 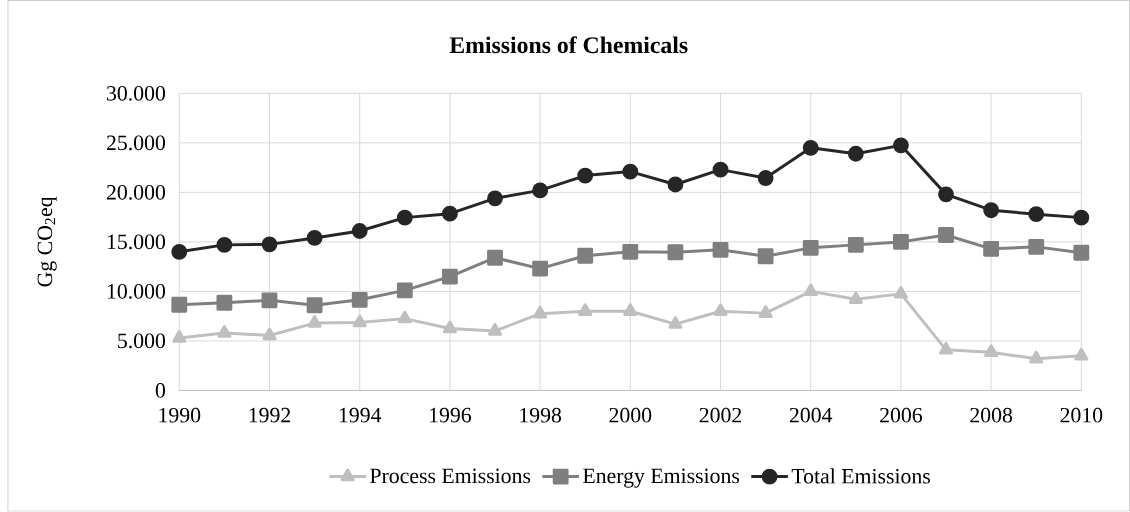 I want to click on chart-title: Emissions of Chemicals, so click(x=568, y=45).